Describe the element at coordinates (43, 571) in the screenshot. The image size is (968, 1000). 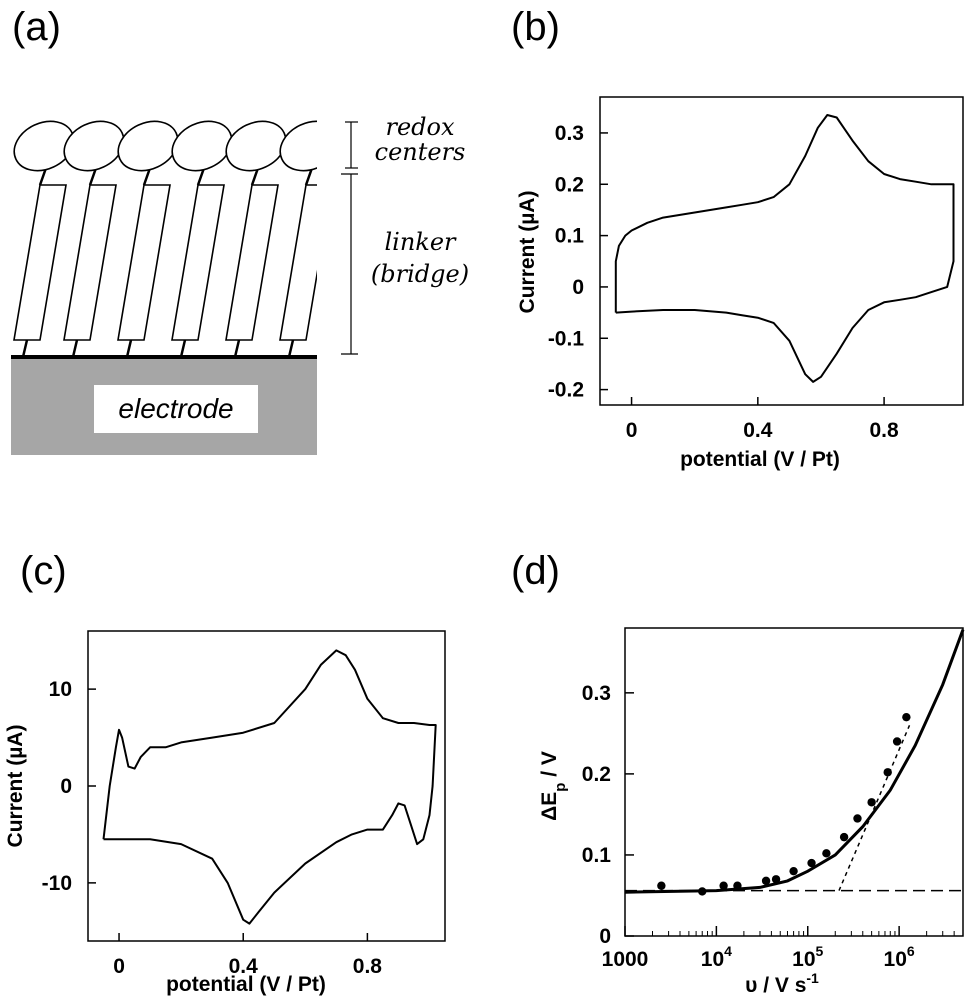
I see `panel-label-c: (c)` at that location.